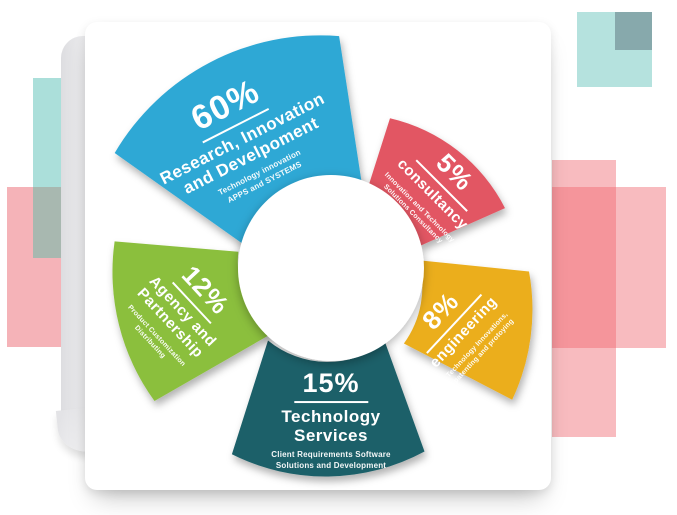 Image resolution: width=677 pixels, height=515 pixels. What do you see at coordinates (328, 408) in the screenshot?
I see `petal-services` at bounding box center [328, 408].